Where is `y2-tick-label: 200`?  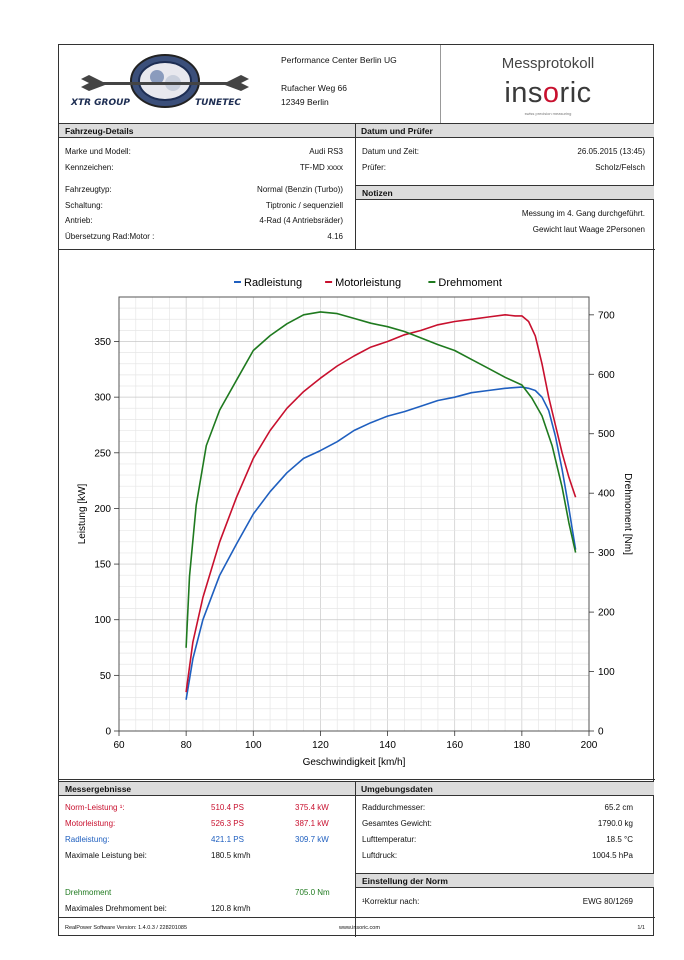
y2-tick-label: 200 is located at coordinates (606, 613).